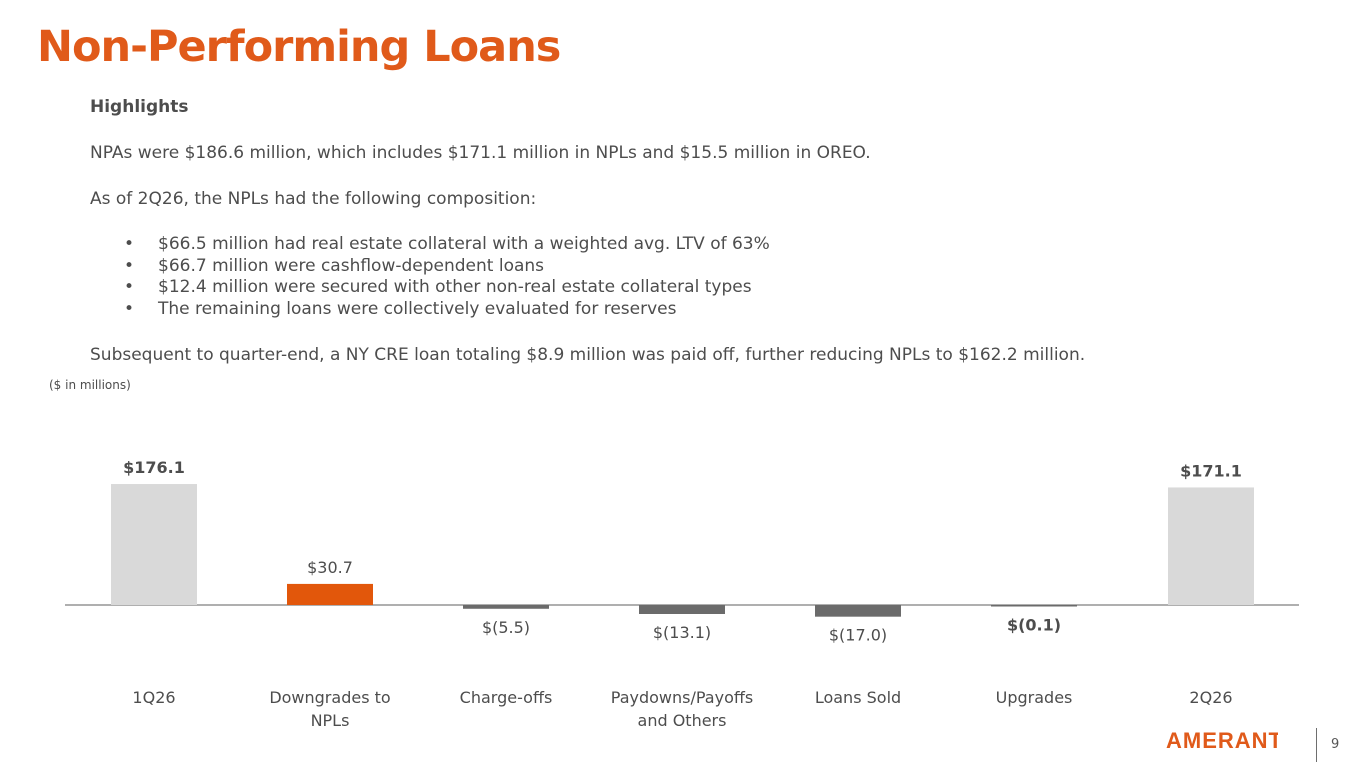 The width and height of the screenshot is (1365, 768). I want to click on category-label-4-0: Loans Sold, so click(858, 697).